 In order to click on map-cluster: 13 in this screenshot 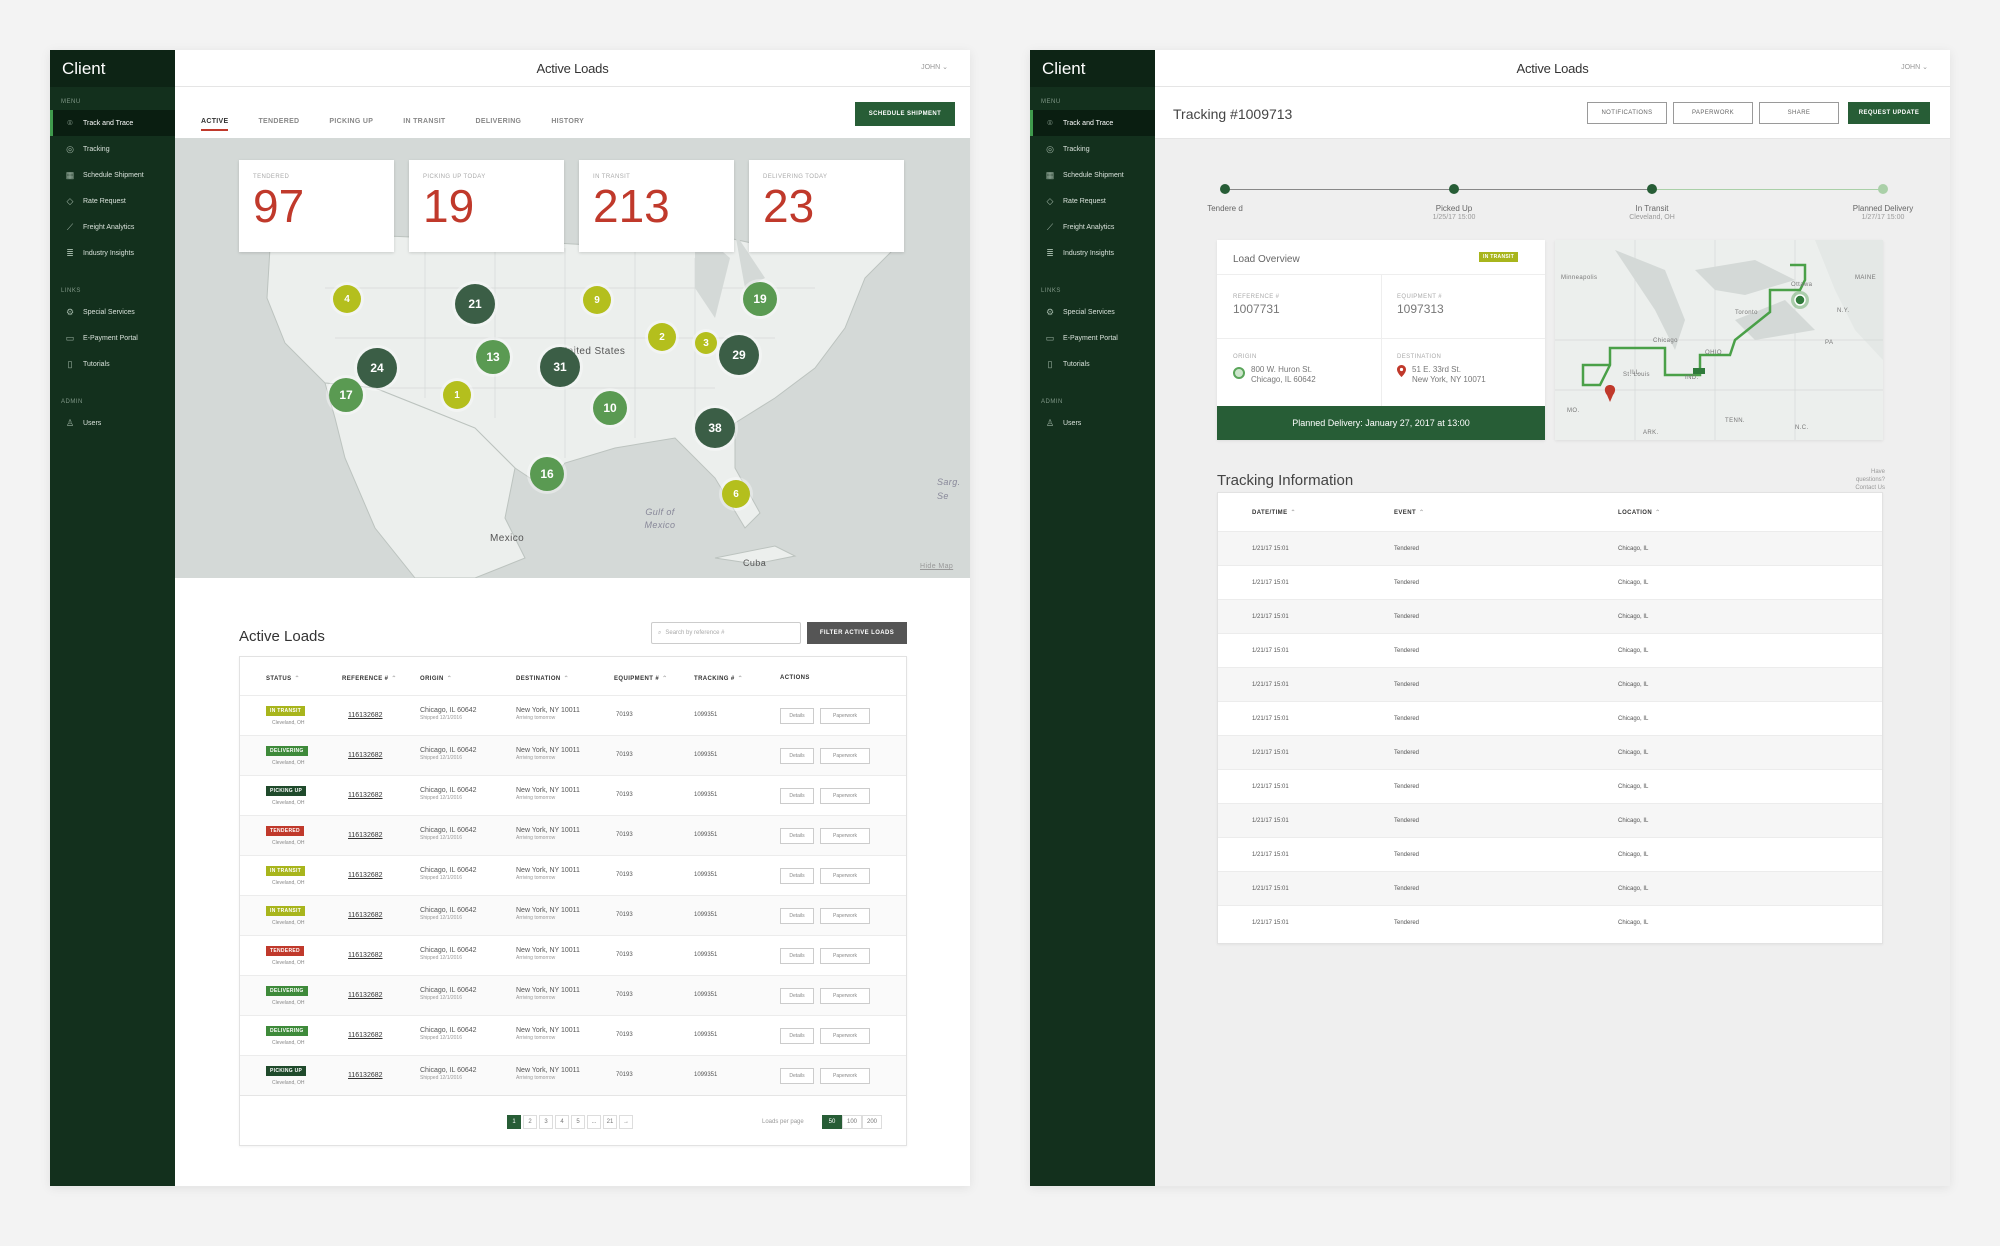, I will do `click(493, 357)`.